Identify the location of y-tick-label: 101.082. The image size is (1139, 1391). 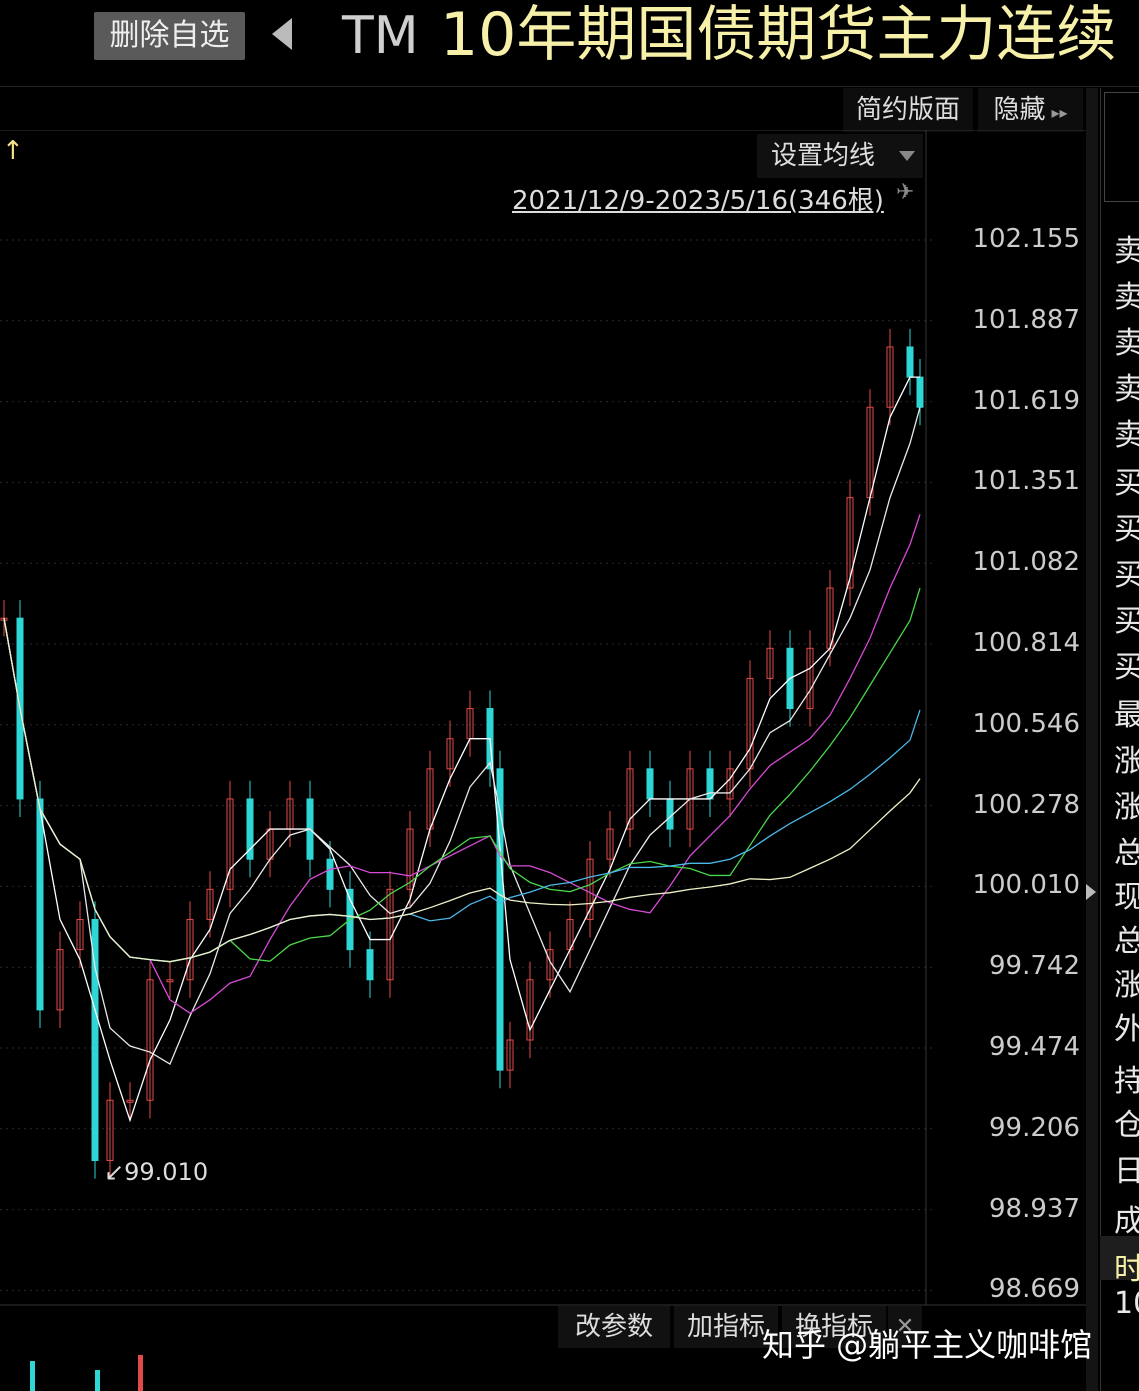
(1026, 562).